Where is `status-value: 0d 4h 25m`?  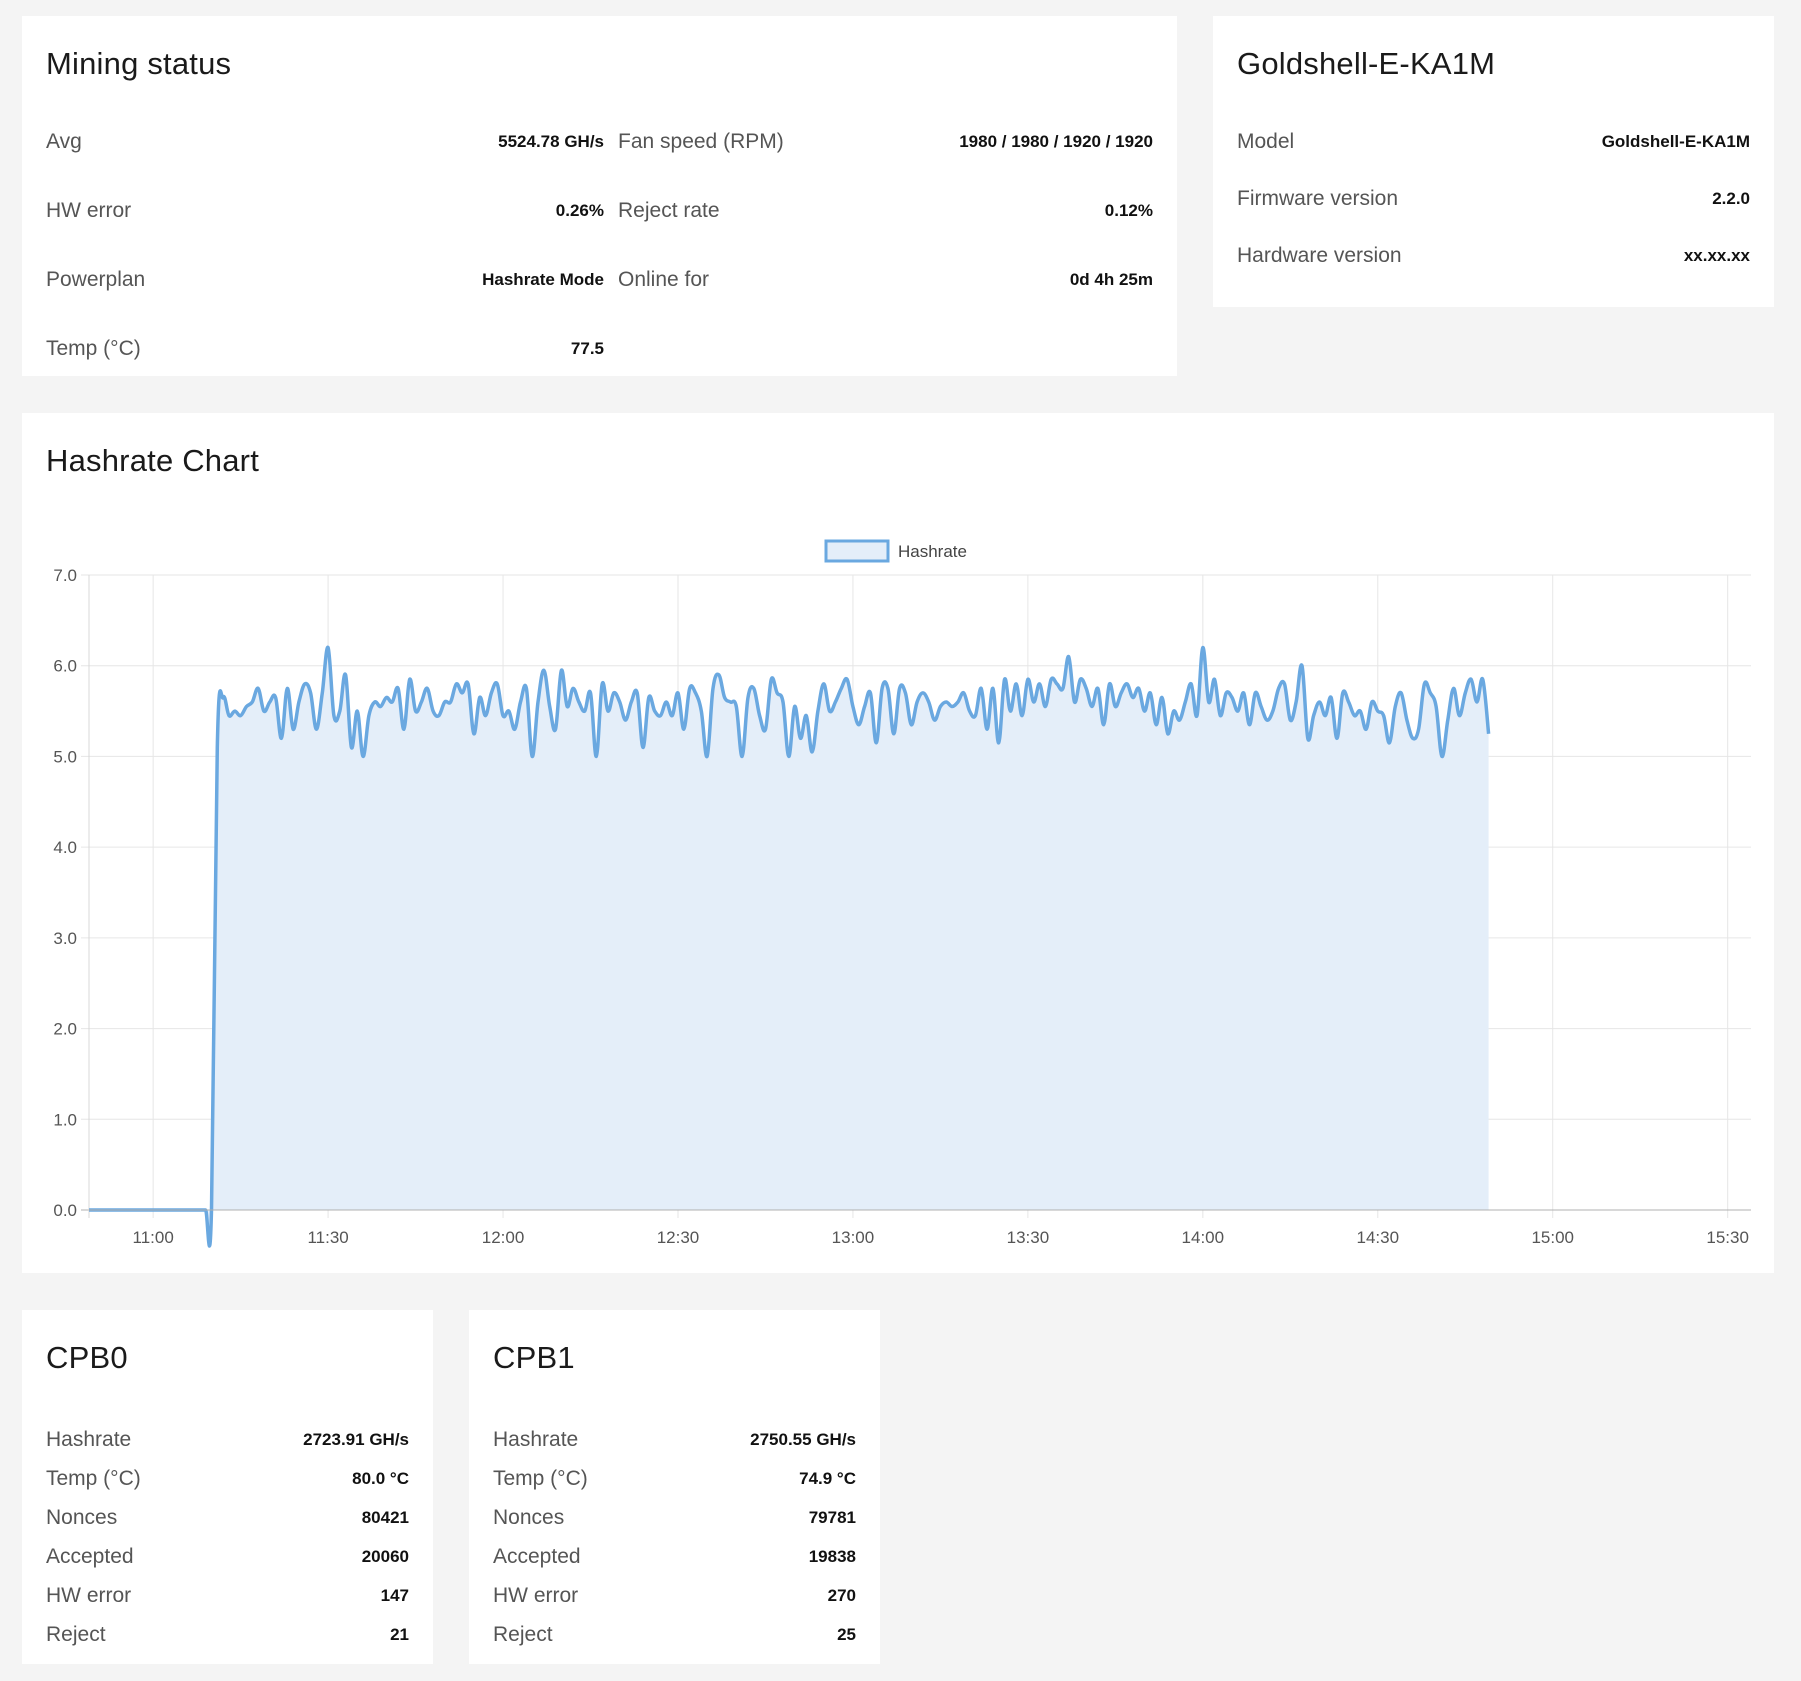
status-value: 0d 4h 25m is located at coordinates (1111, 279).